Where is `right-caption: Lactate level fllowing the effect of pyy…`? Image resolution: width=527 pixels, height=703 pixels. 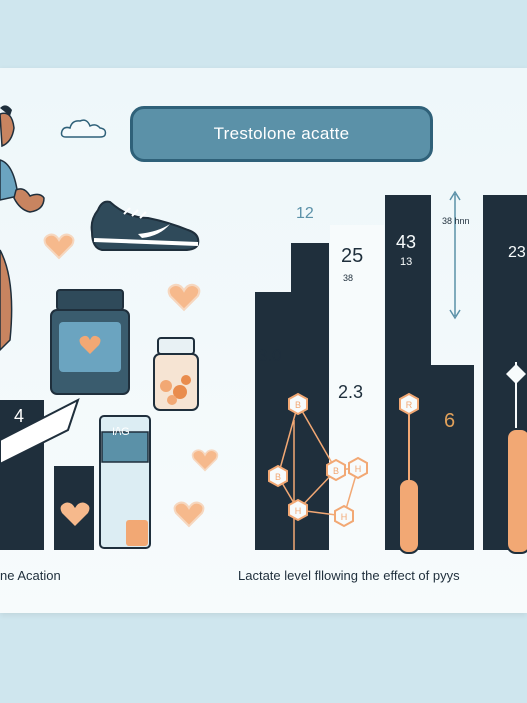 right-caption: Lactate level fllowing the effect of pyy… is located at coordinates (349, 575).